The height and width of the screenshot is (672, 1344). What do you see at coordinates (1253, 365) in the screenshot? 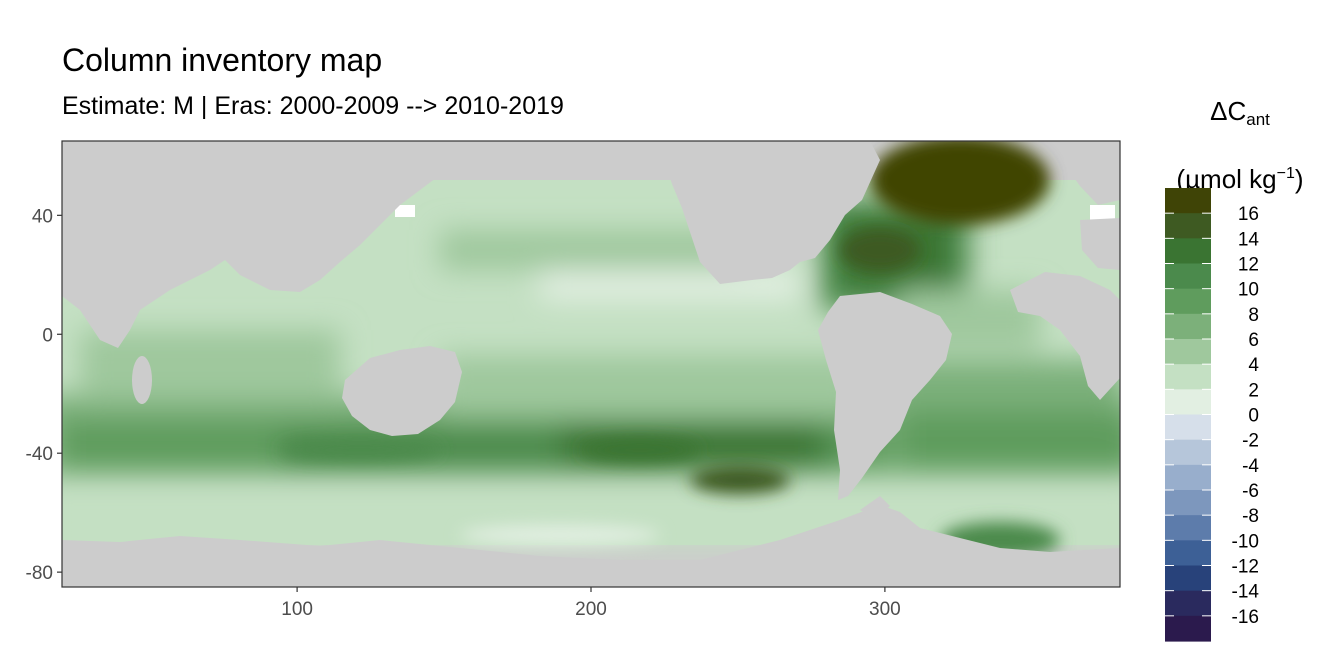
I see `legend-label: 4` at bounding box center [1253, 365].